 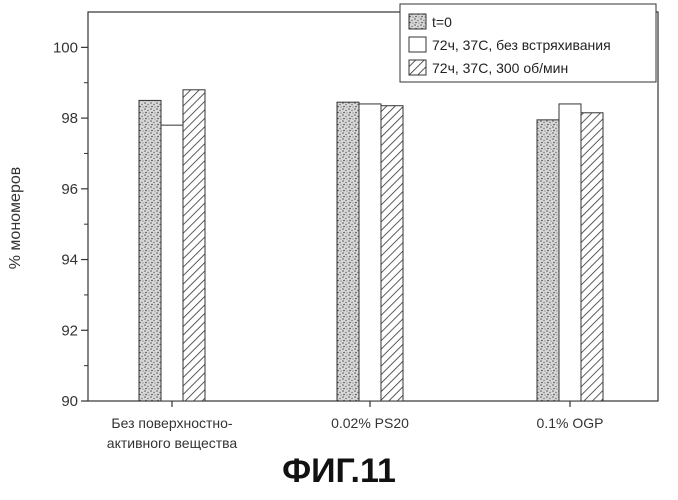 What do you see at coordinates (570, 423) in the screenshot?
I see `x-tick-label: 0.1% OGP` at bounding box center [570, 423].